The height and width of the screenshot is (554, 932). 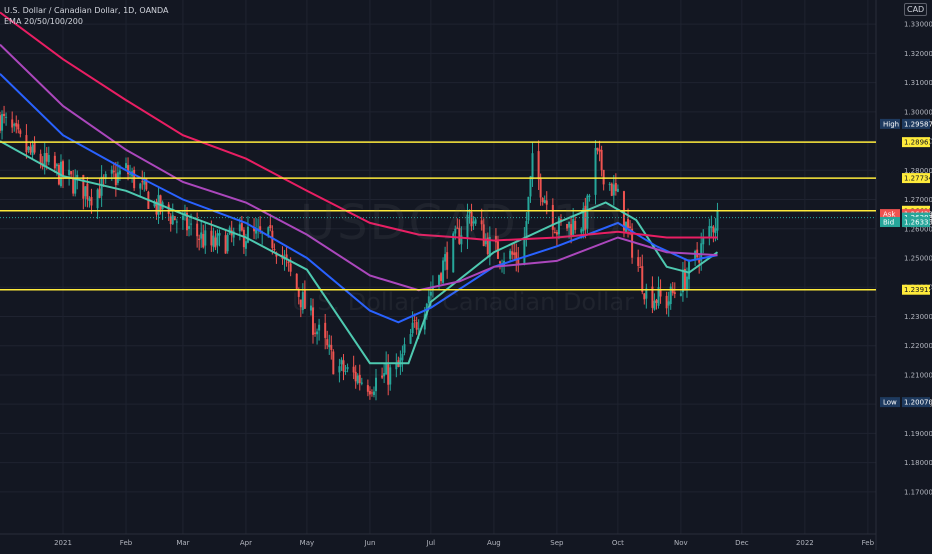 I want to click on indicator-legend: EMA 20/50/100/200, so click(x=43, y=21).